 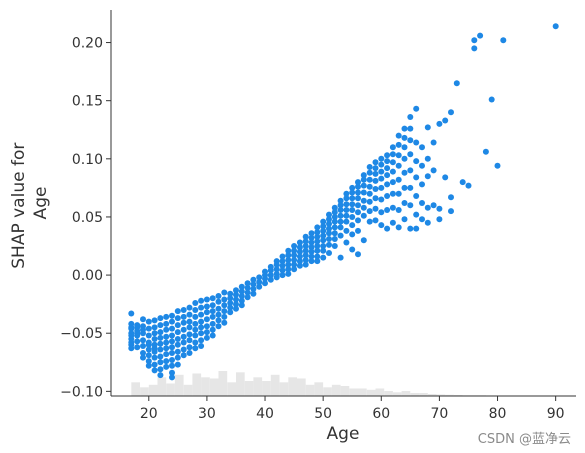 I want to click on y-tick-label-0: −0.10, so click(x=81, y=392).